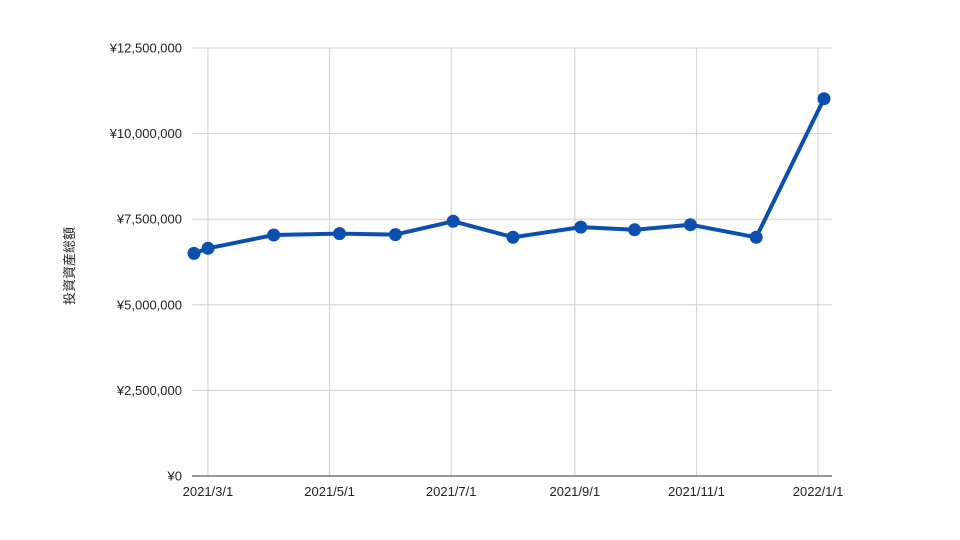 This screenshot has height=540, width=960. Describe the element at coordinates (208, 491) in the screenshot. I see `x-tick-label: 2021/3/1` at that location.